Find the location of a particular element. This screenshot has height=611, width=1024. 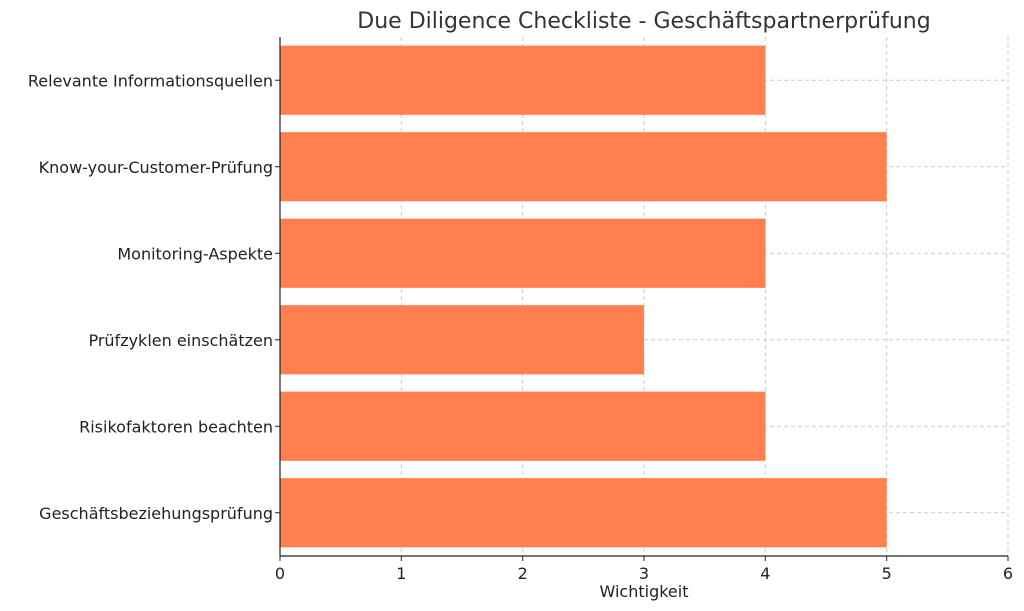

x-tick-label: 1 is located at coordinates (401, 573).